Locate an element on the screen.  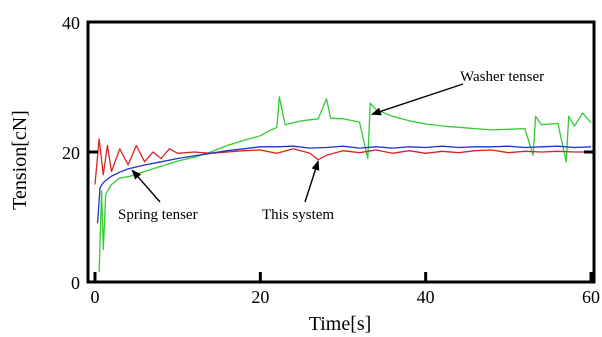
annotation-label-spring-tenser: Spring tenser is located at coordinates (158, 215).